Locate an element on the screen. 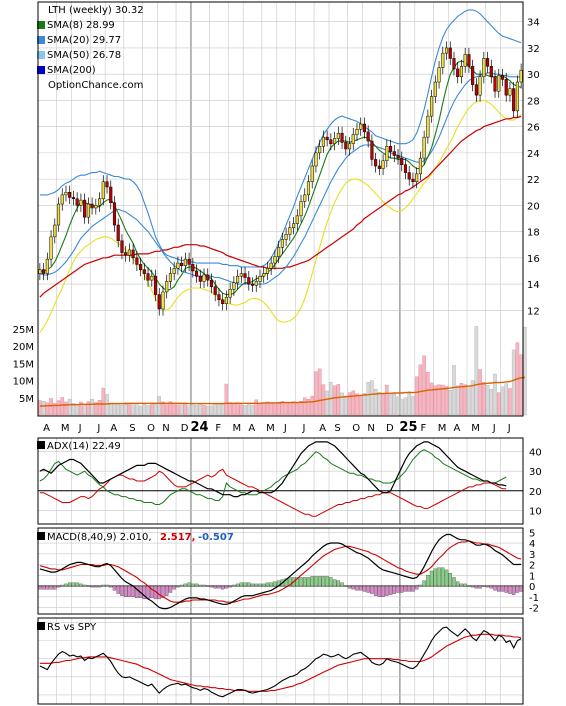 The height and width of the screenshot is (706, 566). x-axis-label: M is located at coordinates (65, 428).